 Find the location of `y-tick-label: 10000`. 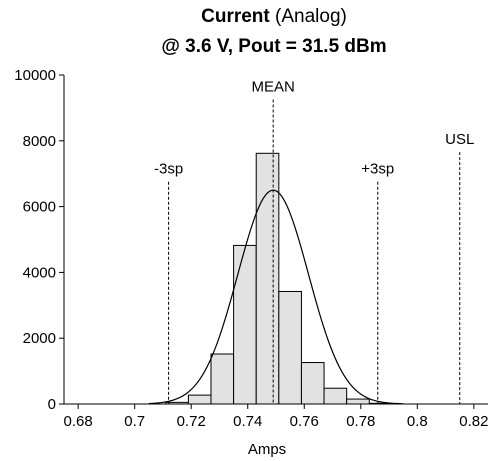

y-tick-label: 10000 is located at coordinates (35, 75).